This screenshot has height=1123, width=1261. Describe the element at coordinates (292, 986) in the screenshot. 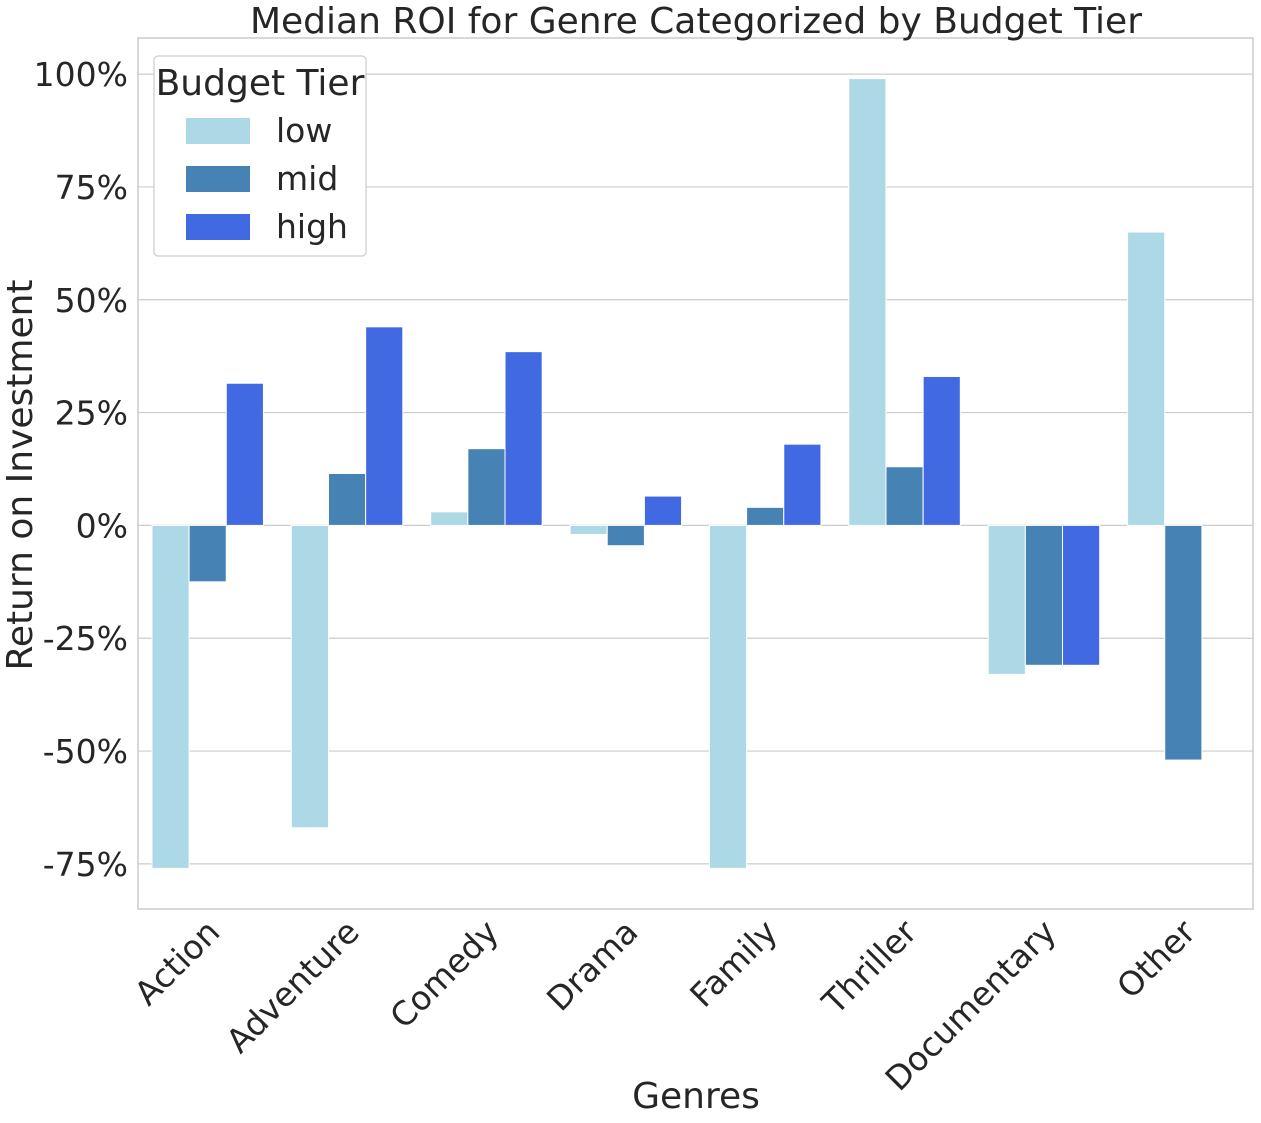

I see `x-tick-label: Adventure` at that location.